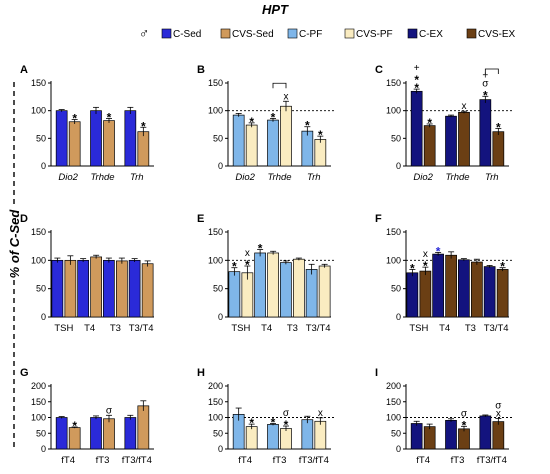 Image resolution: width=550 pixels, height=474 pixels. What do you see at coordinates (485, 432) in the screenshot?
I see `bar-c-ex-ft3-ft4` at bounding box center [485, 432].